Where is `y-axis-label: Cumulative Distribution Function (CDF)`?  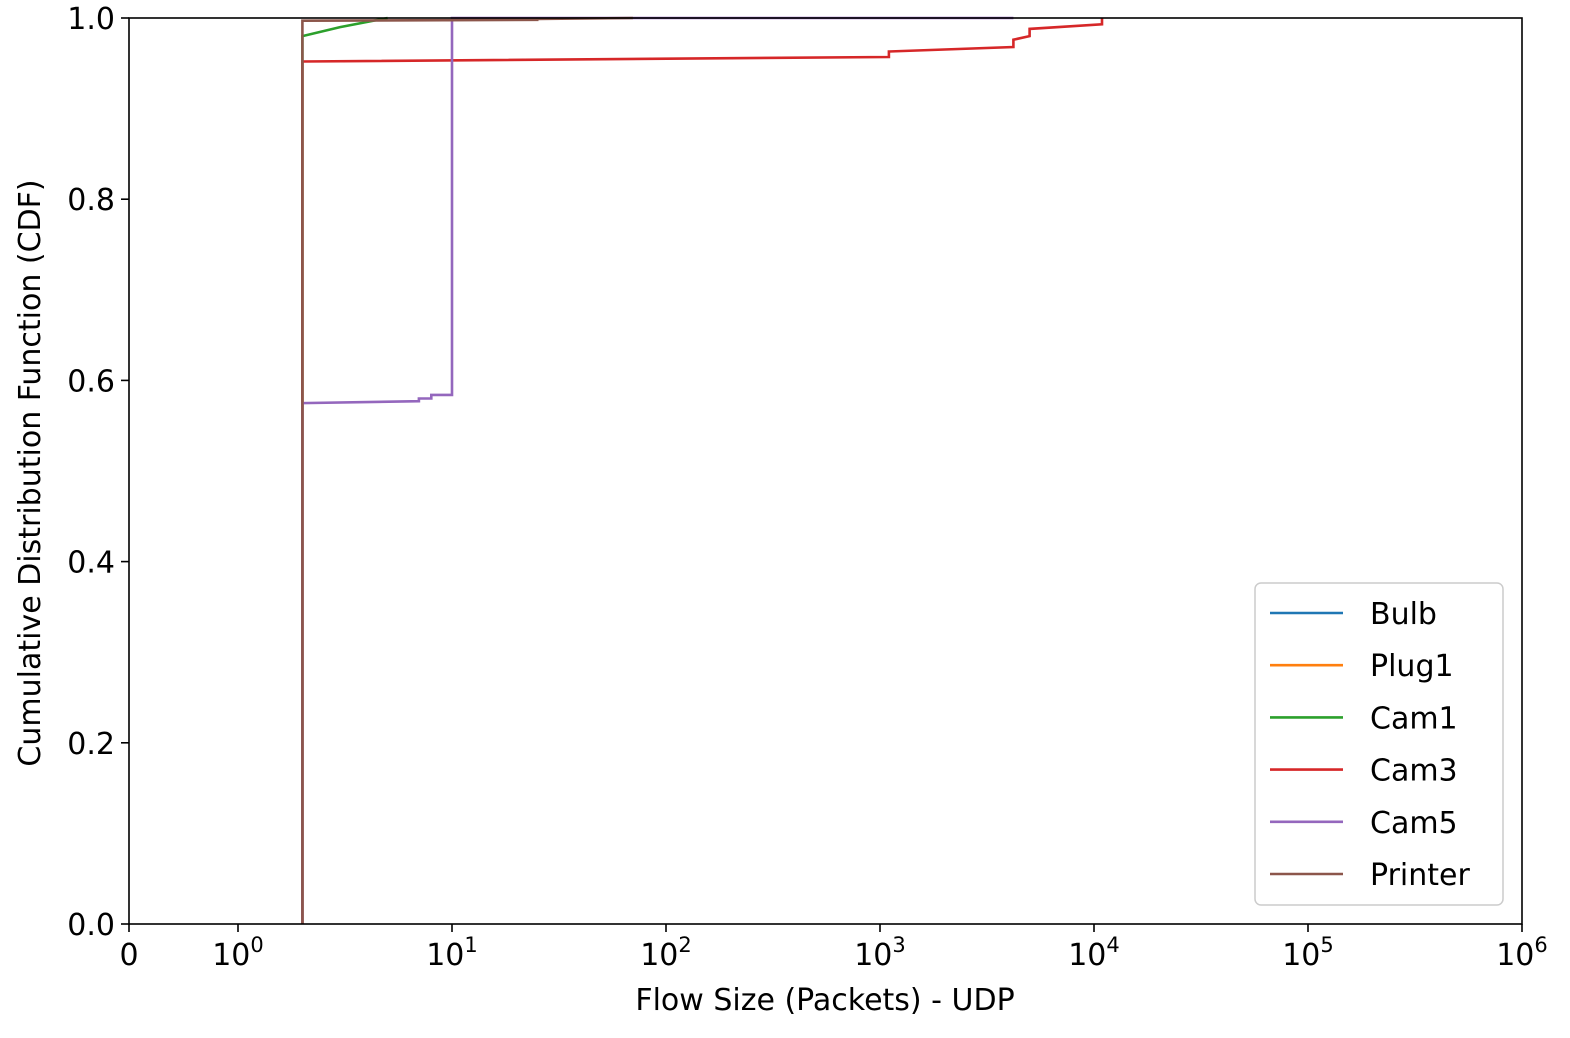
y-axis-label: Cumulative Distribution Function (CDF) is located at coordinates (30, 472).